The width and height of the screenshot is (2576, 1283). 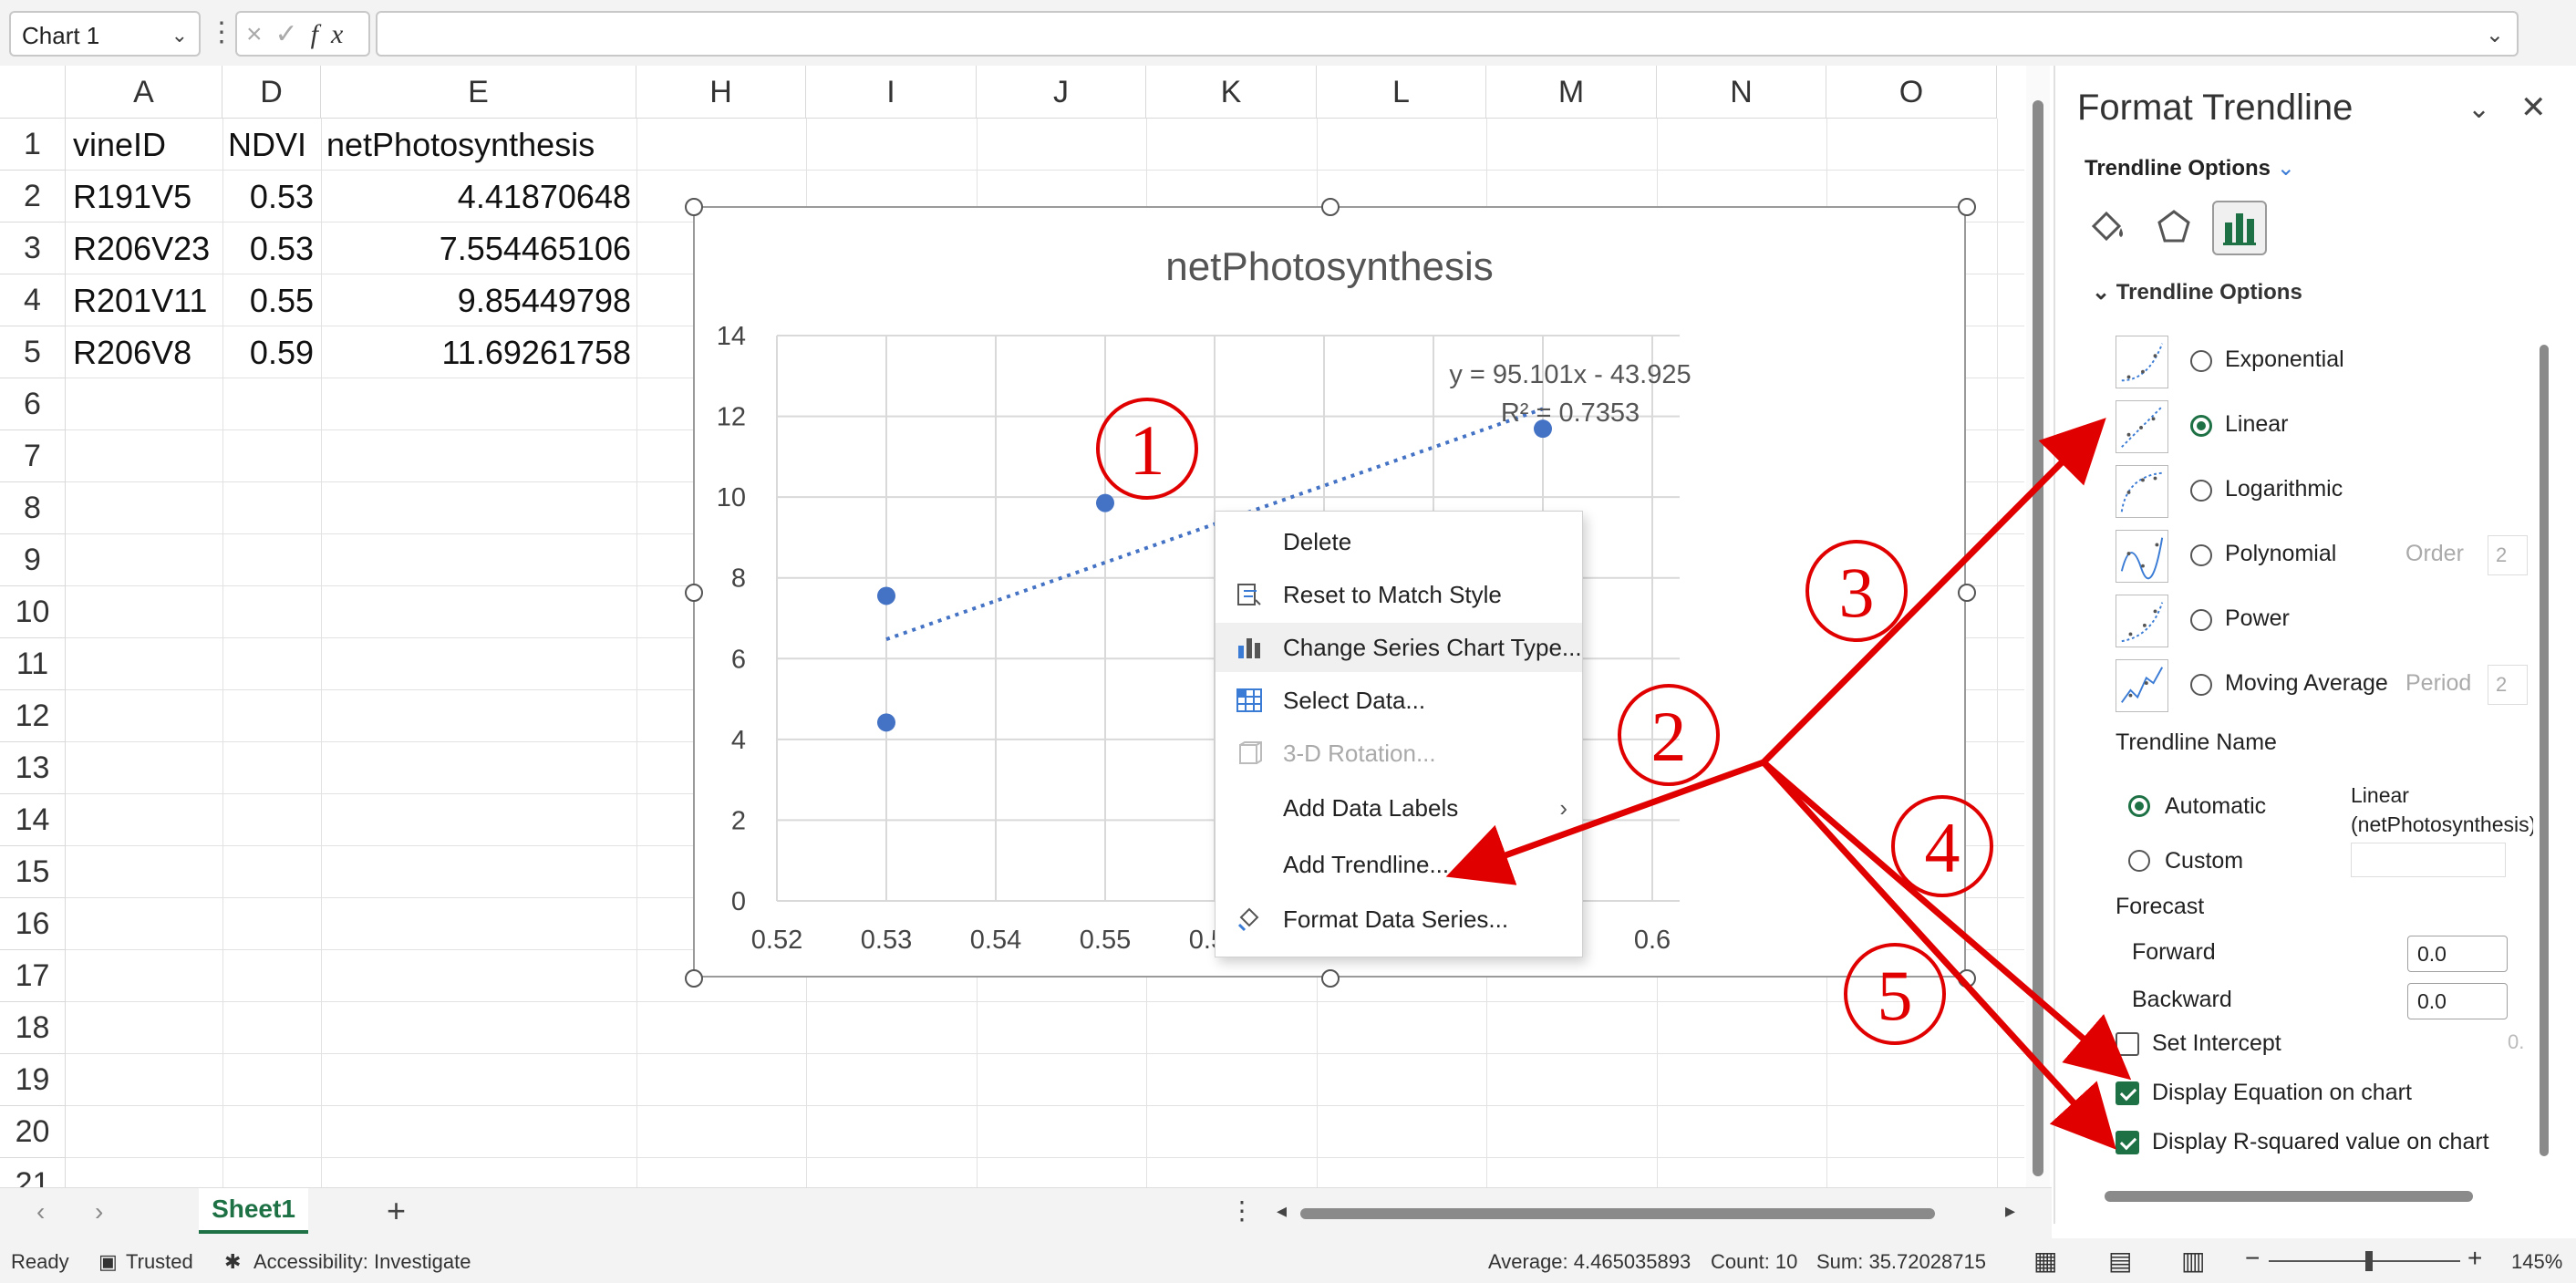 I want to click on chart-title: netPhotosynthesis, so click(x=1329, y=266).